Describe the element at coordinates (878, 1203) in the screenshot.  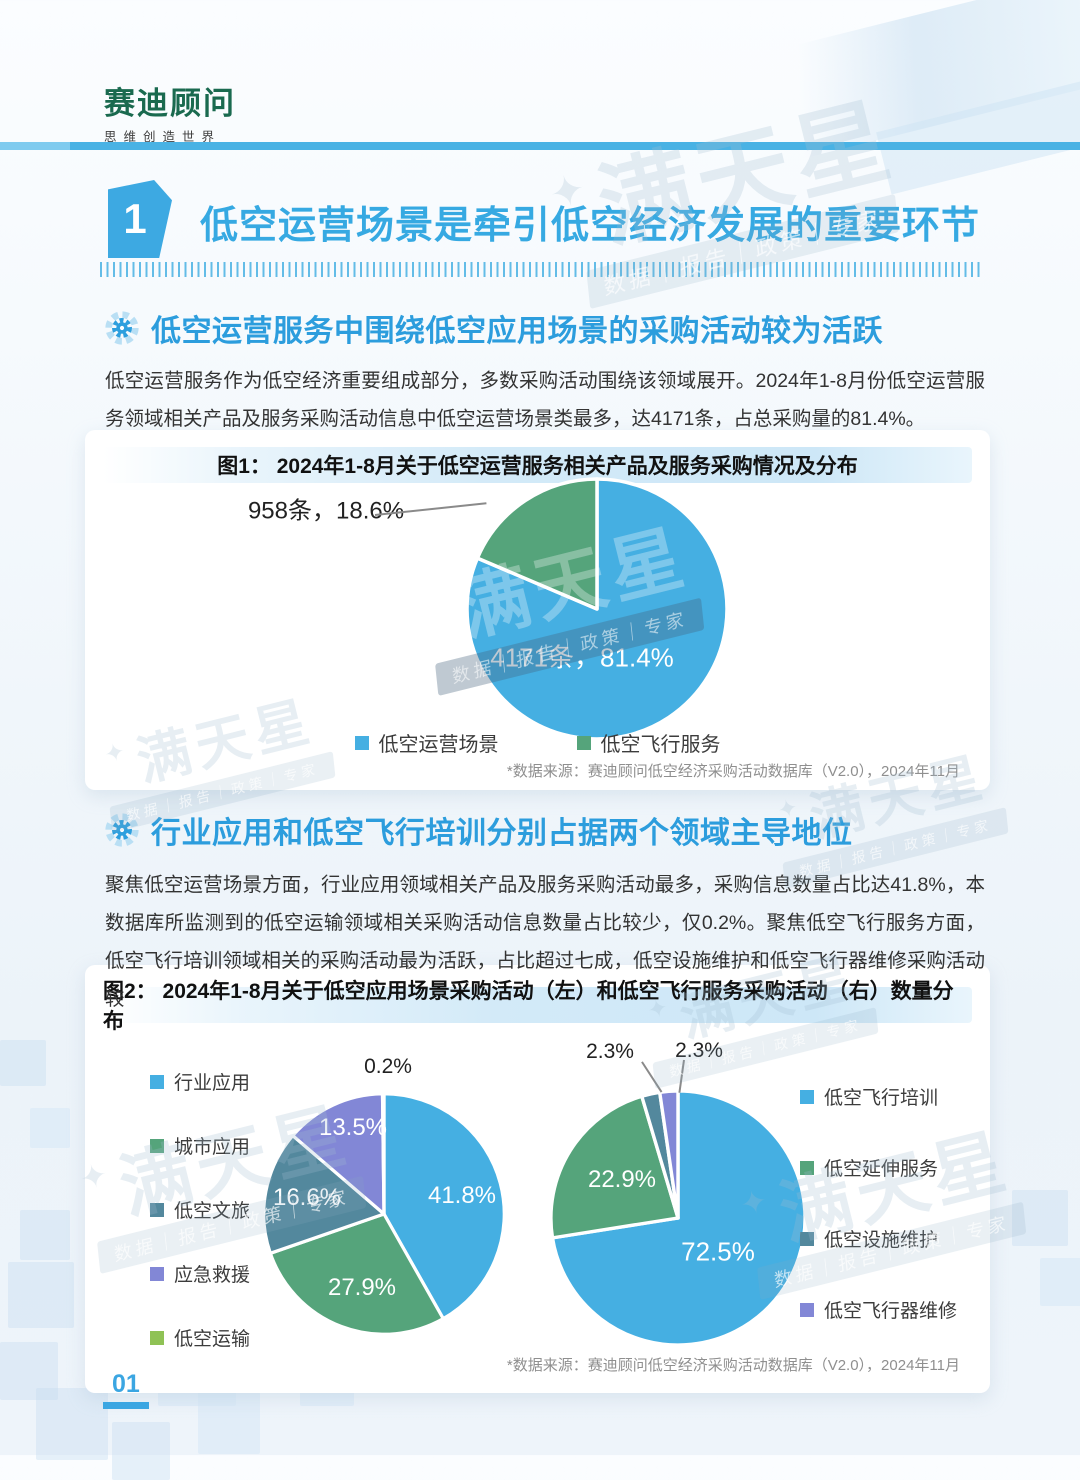
I see `figure2-right-legend: 低空飞行培训 低空延伸服务 低空设施维护 低空飞行器维修` at that location.